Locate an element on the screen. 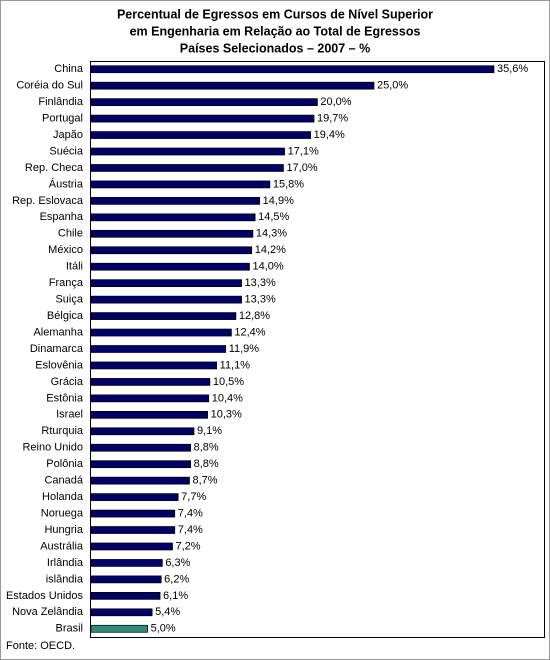  value-label: 11,1% is located at coordinates (235, 365).